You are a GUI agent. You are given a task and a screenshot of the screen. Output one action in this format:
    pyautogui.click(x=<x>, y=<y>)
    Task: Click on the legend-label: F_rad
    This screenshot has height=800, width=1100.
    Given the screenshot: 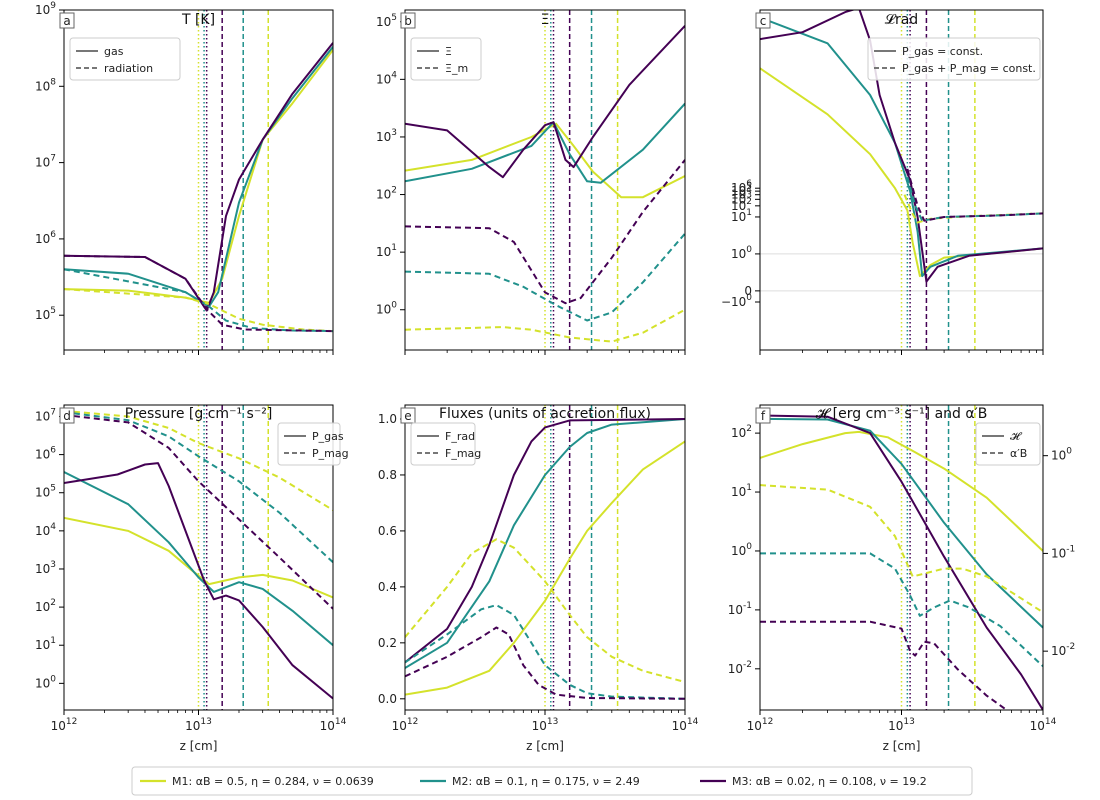 What is the action you would take?
    pyautogui.click(x=460, y=436)
    